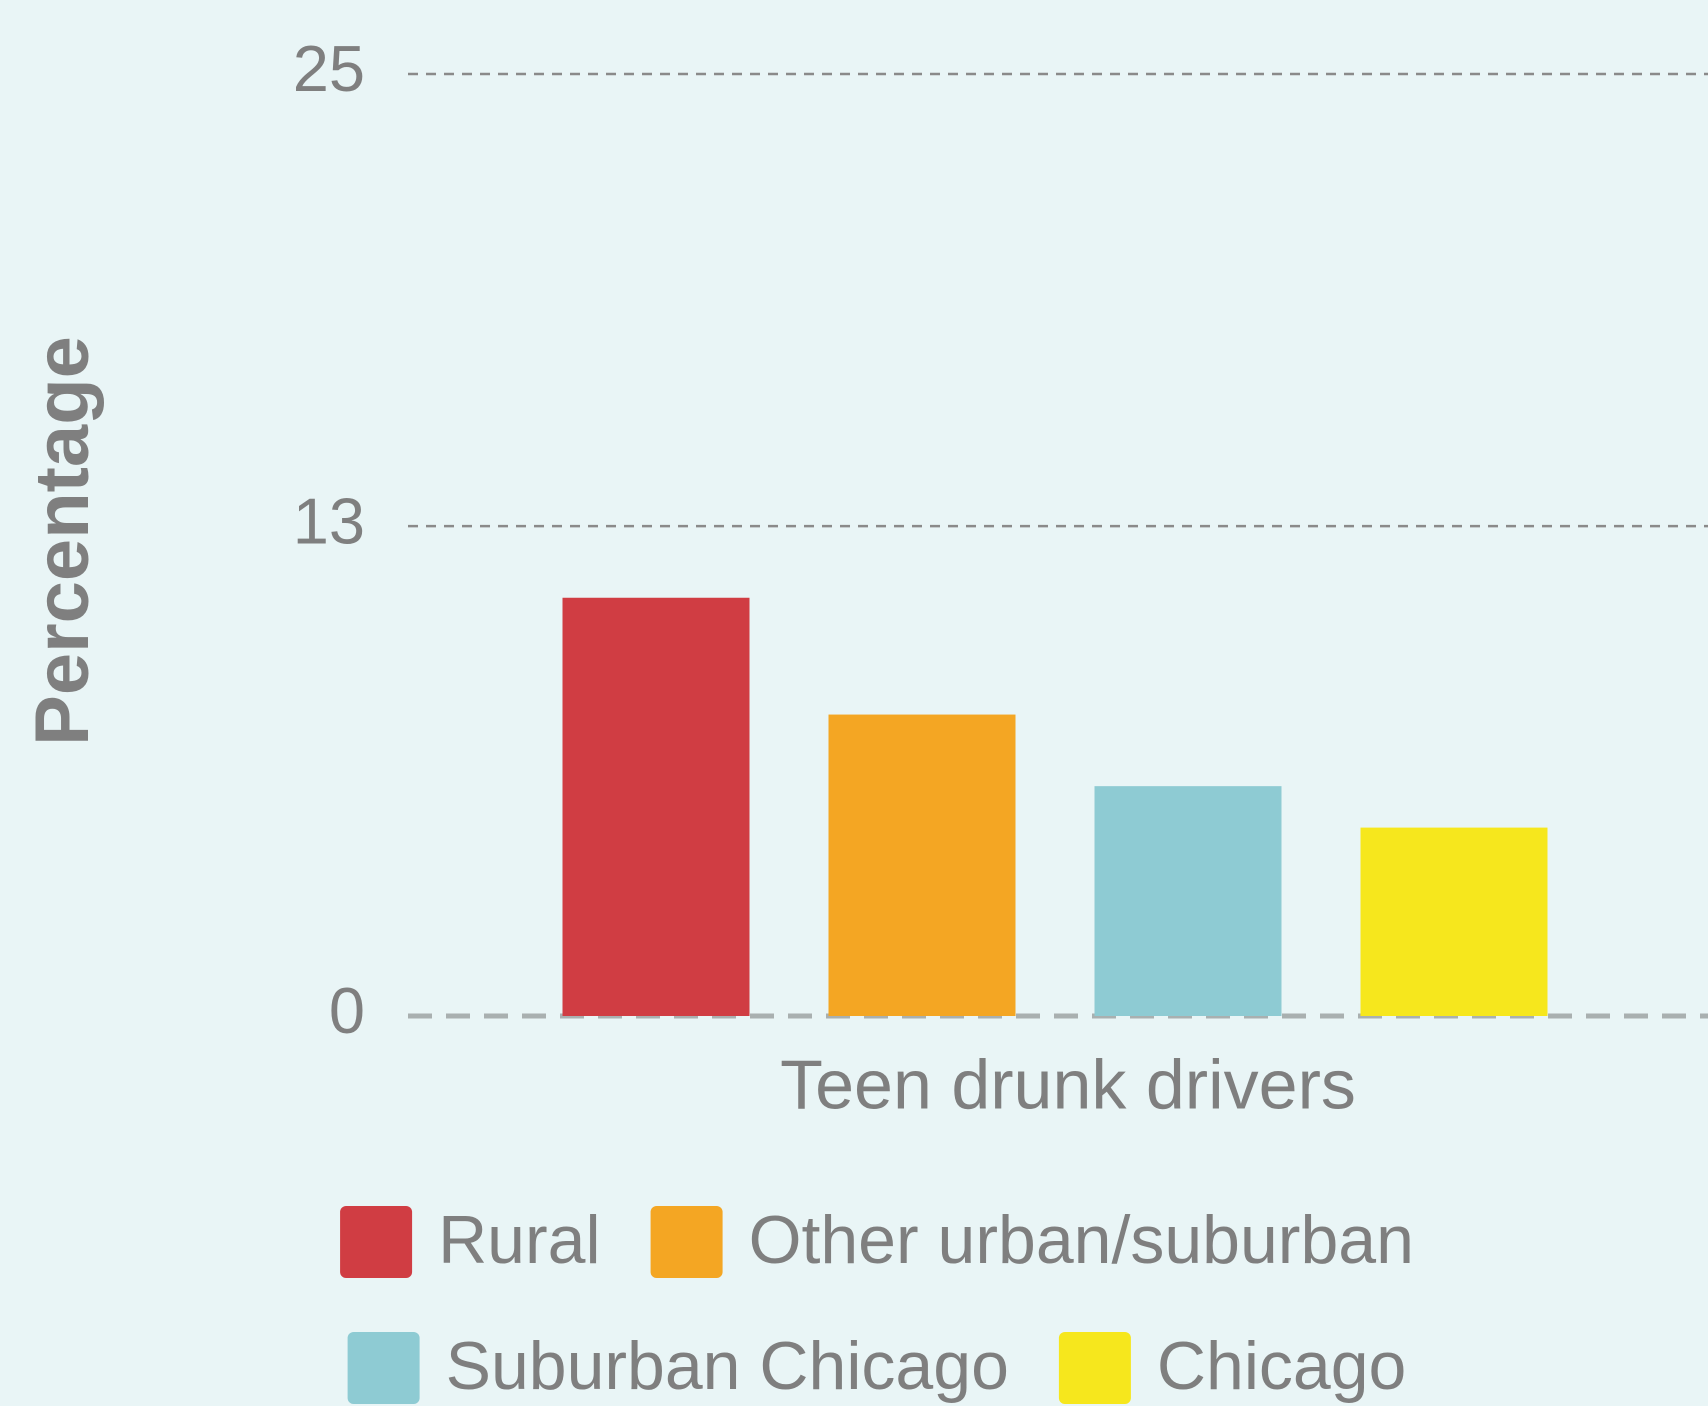  I want to click on legend-label: Other urban/suburban, so click(1081, 1240).